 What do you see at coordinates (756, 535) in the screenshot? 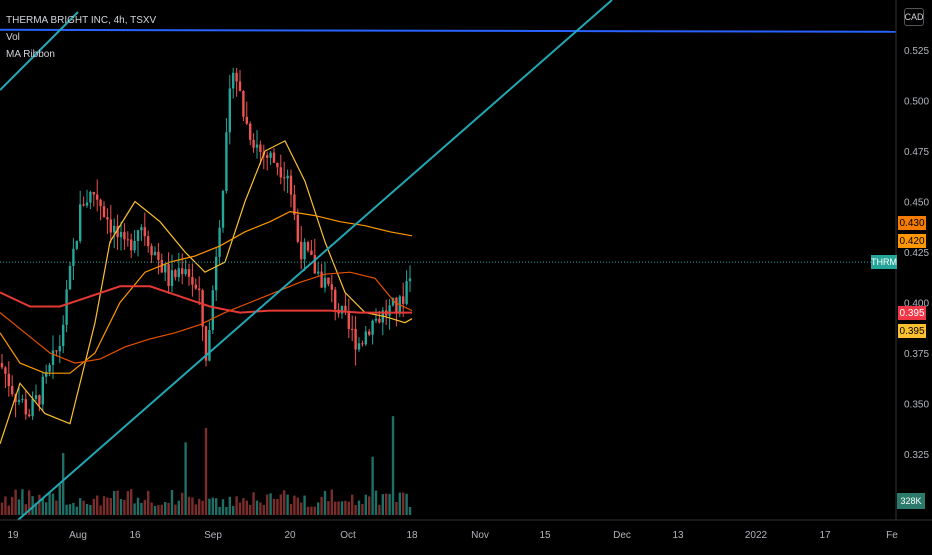
I see `x-tick-label: 2022` at bounding box center [756, 535].